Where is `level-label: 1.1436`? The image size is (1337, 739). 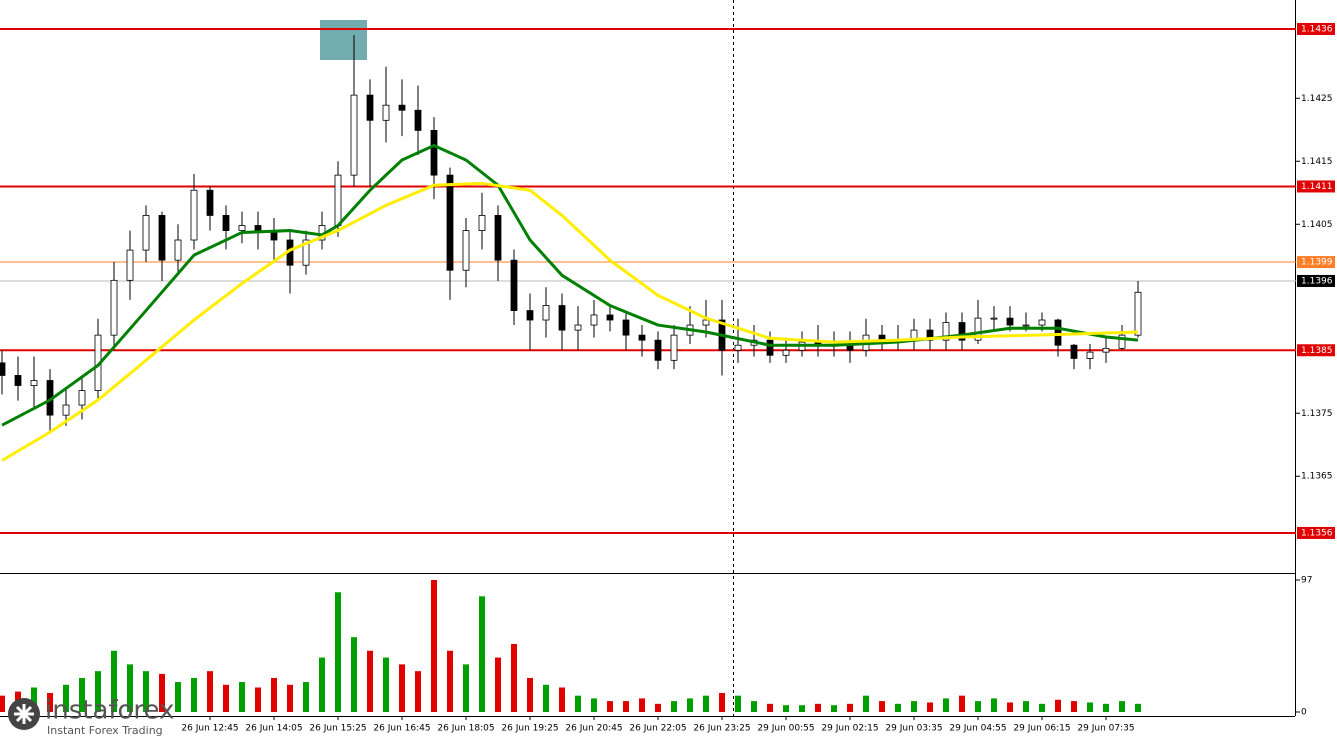 level-label: 1.1436 is located at coordinates (1317, 29).